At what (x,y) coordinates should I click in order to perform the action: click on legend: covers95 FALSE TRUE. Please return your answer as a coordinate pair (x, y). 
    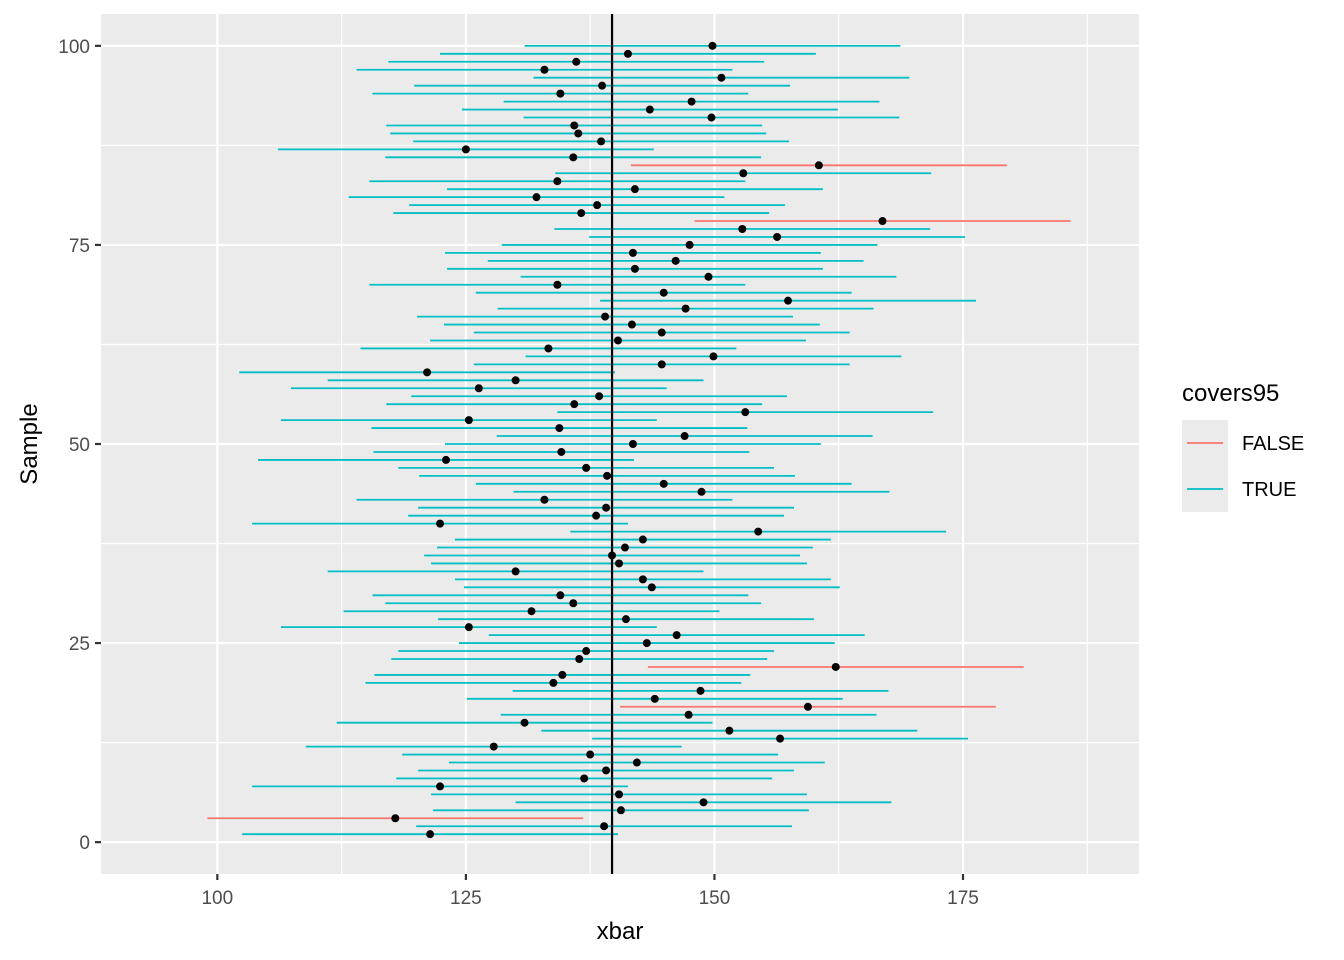
    Looking at the image, I should click on (1243, 446).